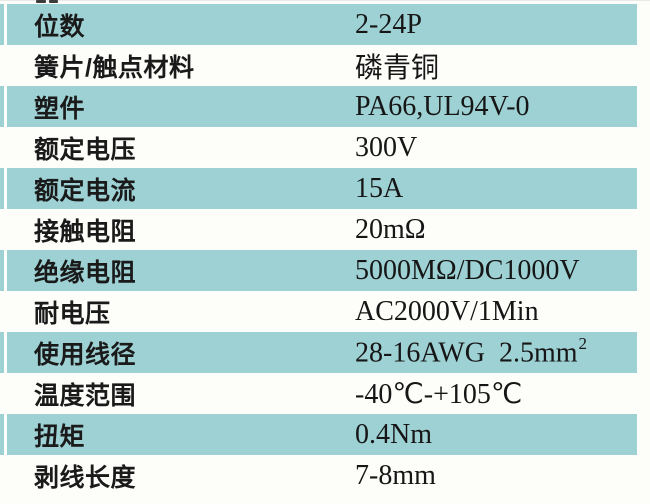 This screenshot has height=504, width=650. Describe the element at coordinates (466, 353) in the screenshot. I see `spec-value-text: 28-16AWG 2.5mm` at that location.